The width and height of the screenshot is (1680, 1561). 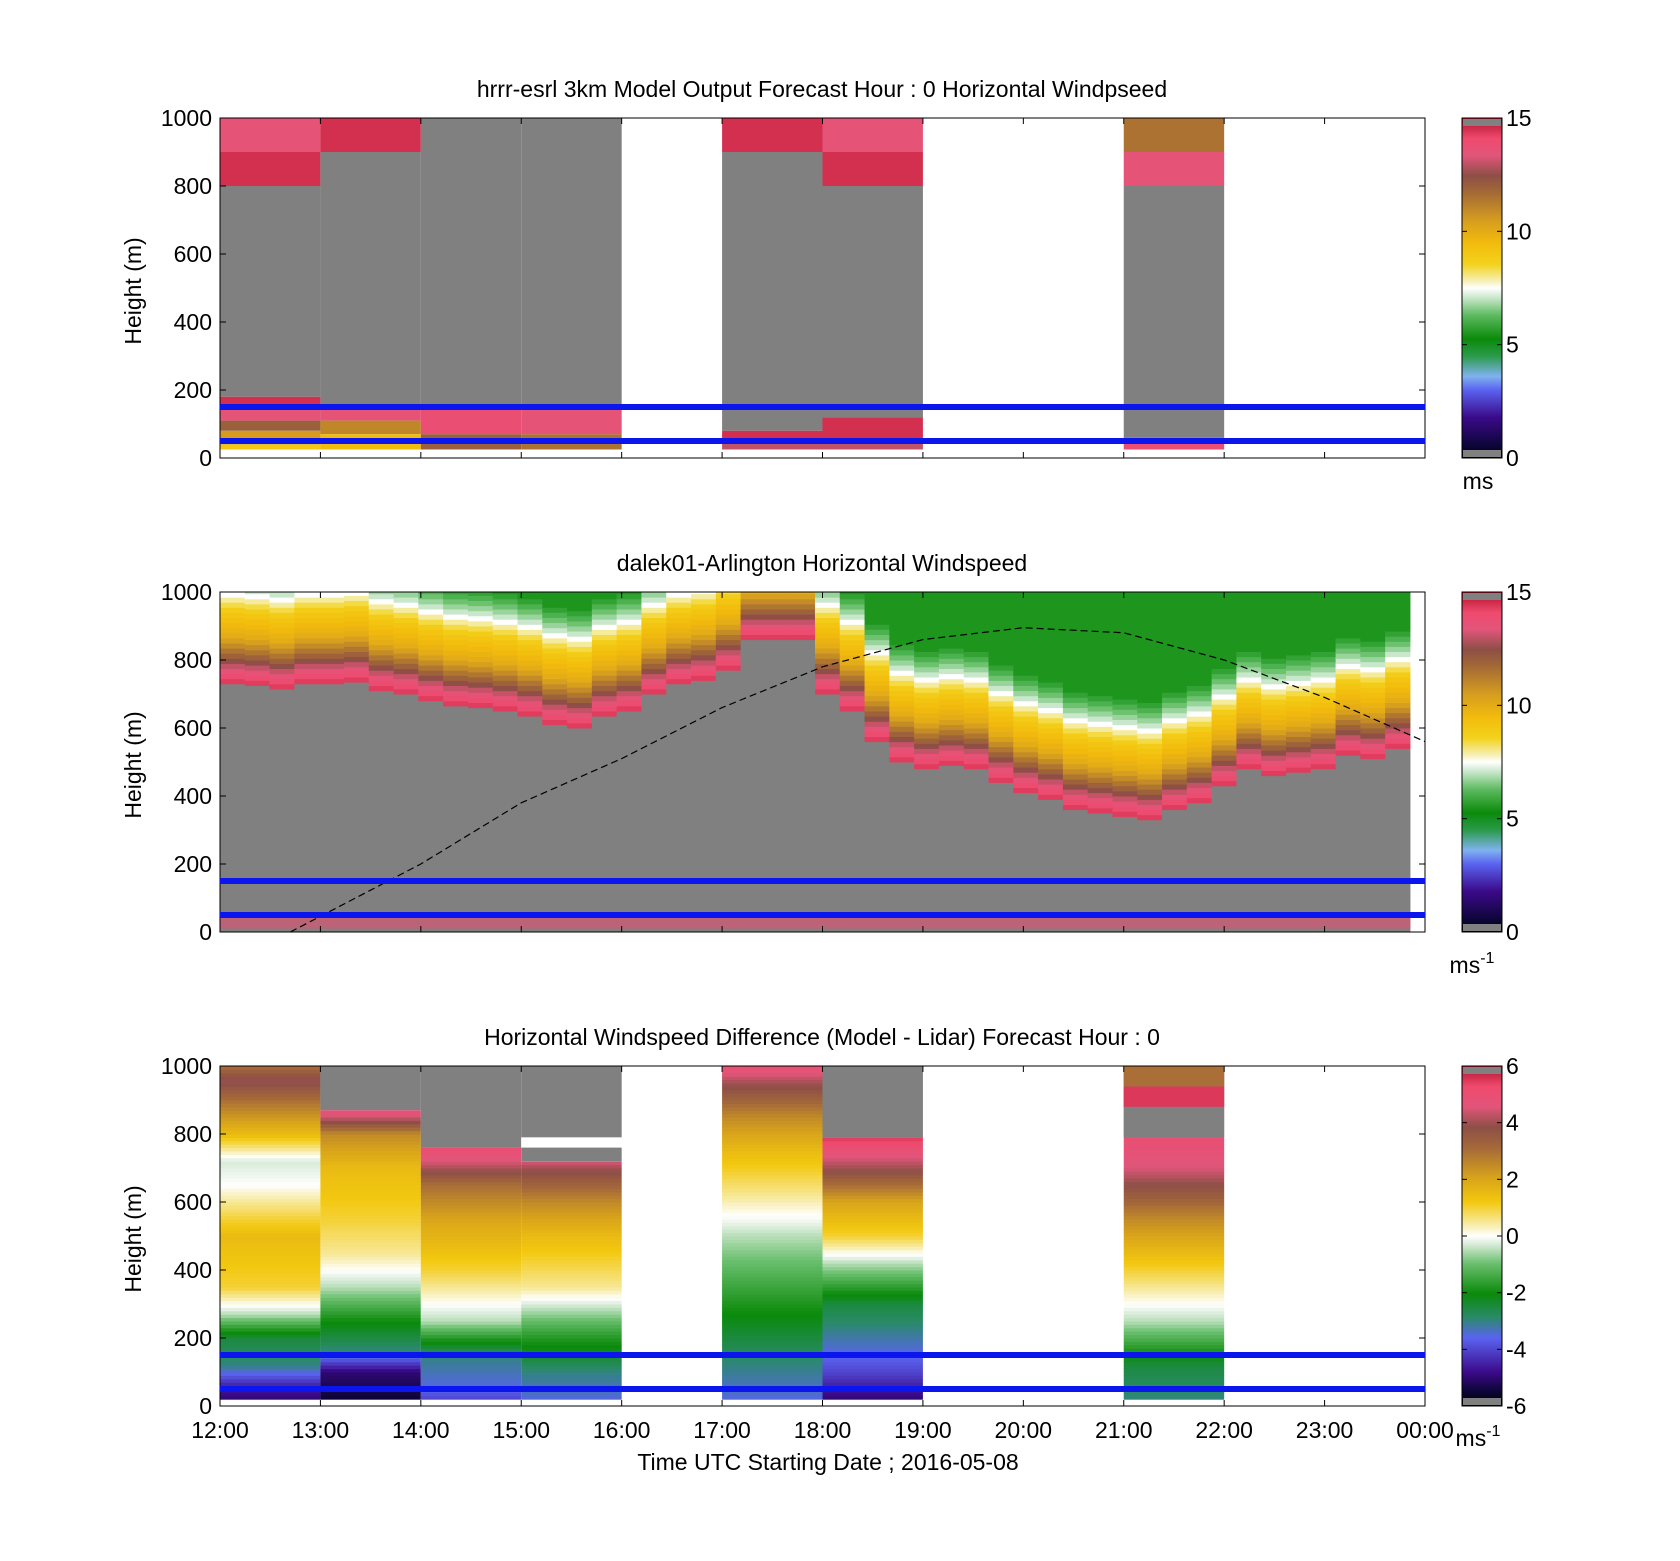 I want to click on y-tick-label: 400, so click(x=193, y=796).